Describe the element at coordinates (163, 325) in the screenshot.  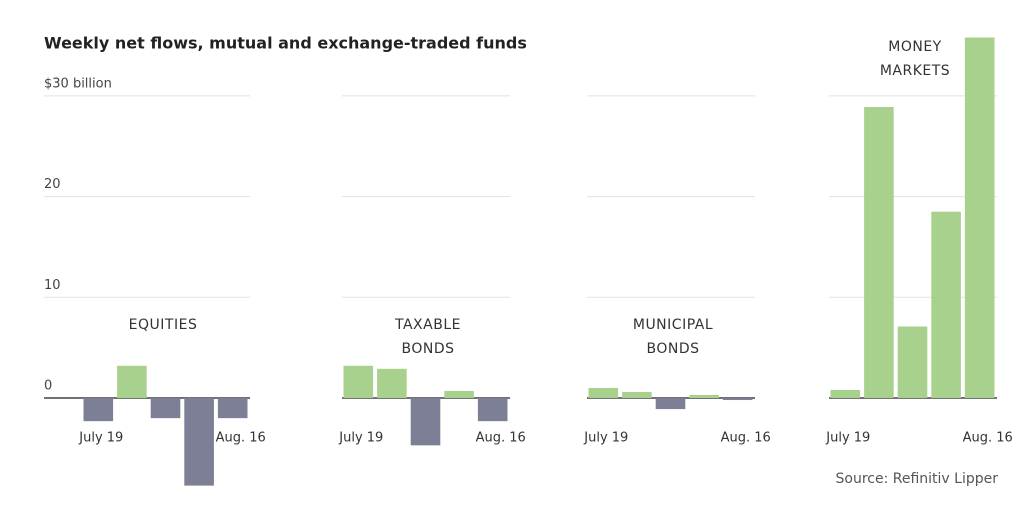
I see `panel-title: EQUITIES` at that location.